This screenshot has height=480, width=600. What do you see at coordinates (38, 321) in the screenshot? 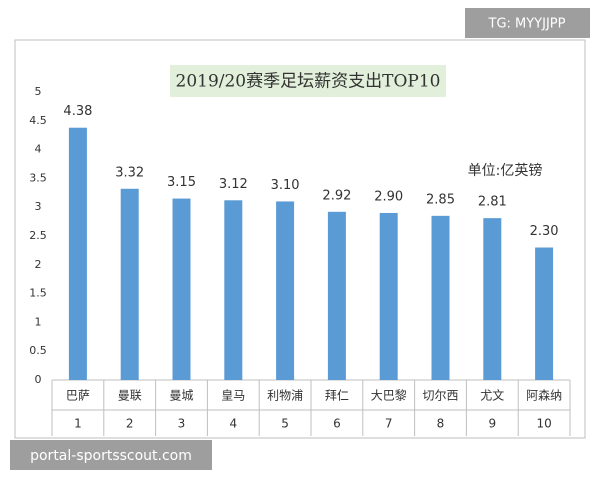
I see `y-tick-label: 1` at bounding box center [38, 321].